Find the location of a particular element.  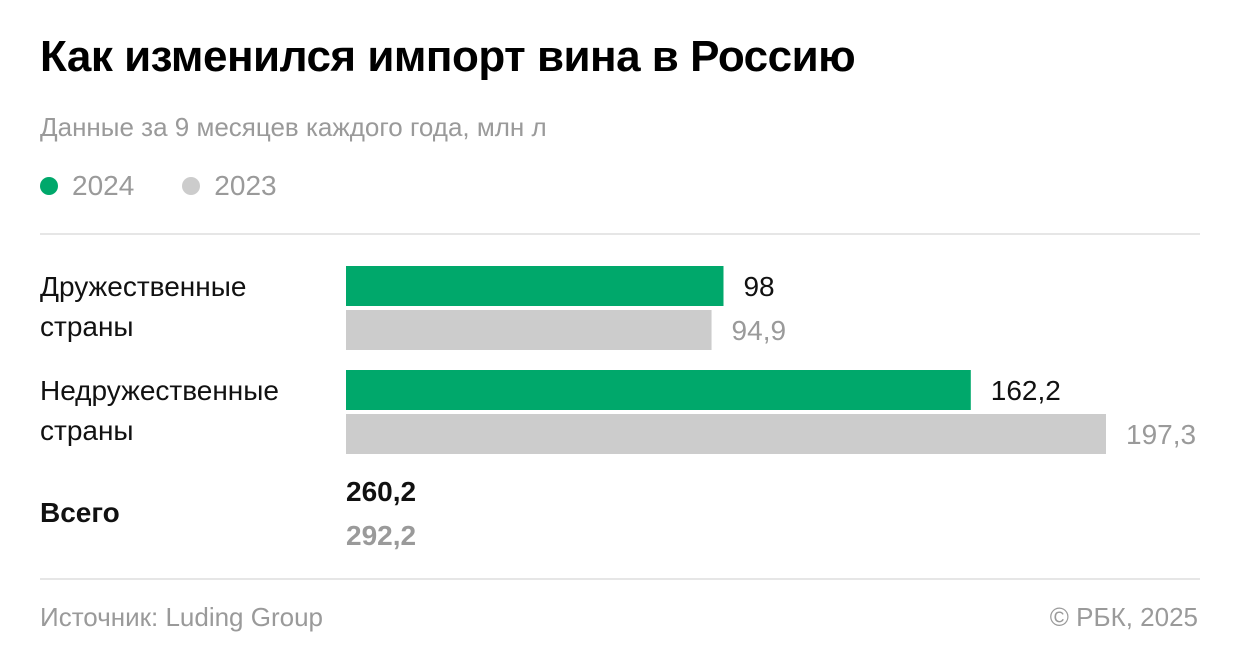

bar-label-friendly-2024: 98 is located at coordinates (758, 286).